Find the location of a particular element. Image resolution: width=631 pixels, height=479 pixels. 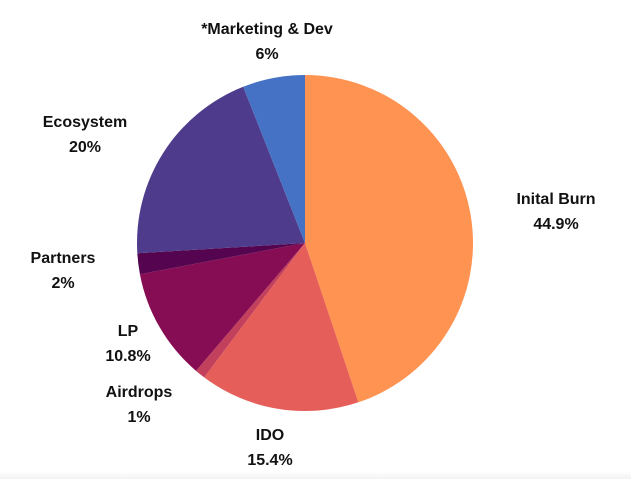

slice-label-ido: IDO is located at coordinates (270, 435).